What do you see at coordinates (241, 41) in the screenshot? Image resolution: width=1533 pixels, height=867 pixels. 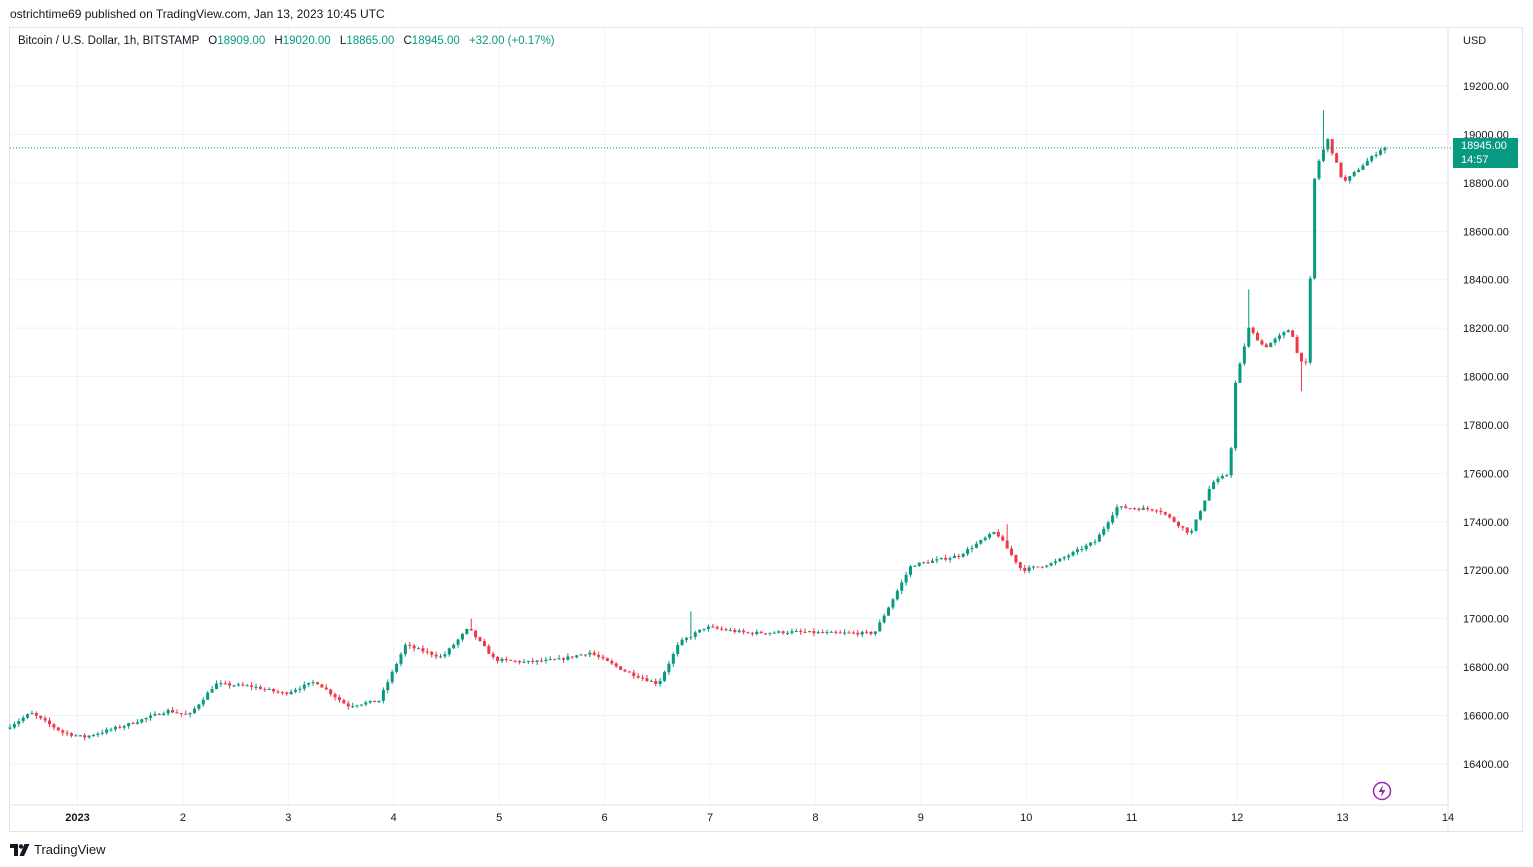 I see `legend-open: 18909.00` at bounding box center [241, 41].